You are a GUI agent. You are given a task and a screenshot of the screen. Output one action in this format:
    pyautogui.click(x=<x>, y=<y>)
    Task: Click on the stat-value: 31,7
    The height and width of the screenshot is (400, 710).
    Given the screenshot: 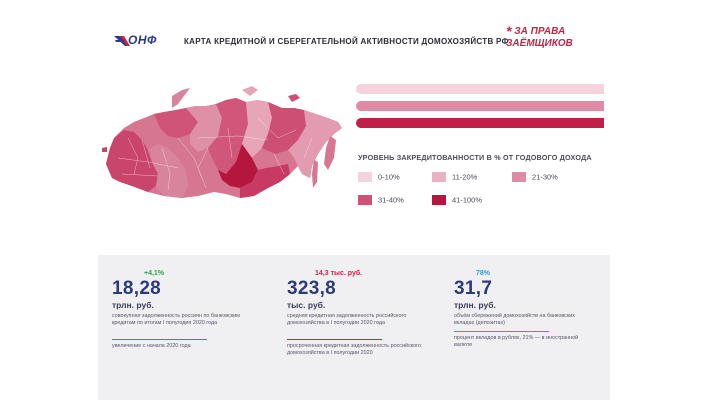 What is the action you would take?
    pyautogui.click(x=473, y=288)
    